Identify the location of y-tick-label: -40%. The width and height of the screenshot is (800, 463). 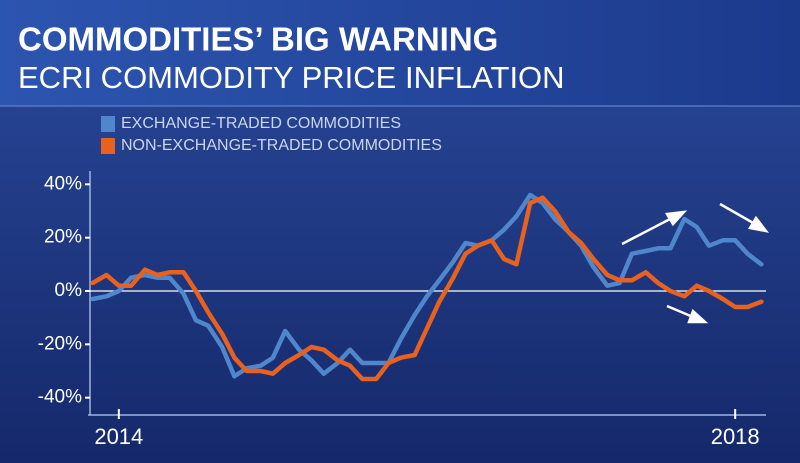
(60, 397).